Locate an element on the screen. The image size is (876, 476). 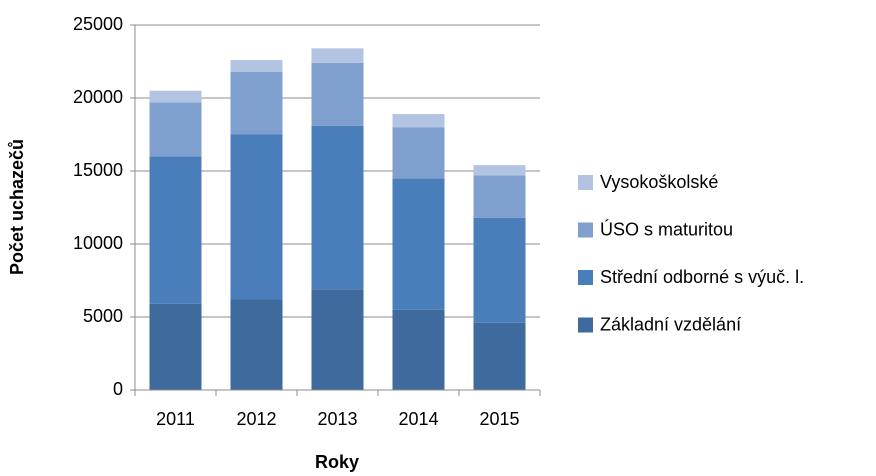
y-tick-label: 5000 is located at coordinates (103, 316).